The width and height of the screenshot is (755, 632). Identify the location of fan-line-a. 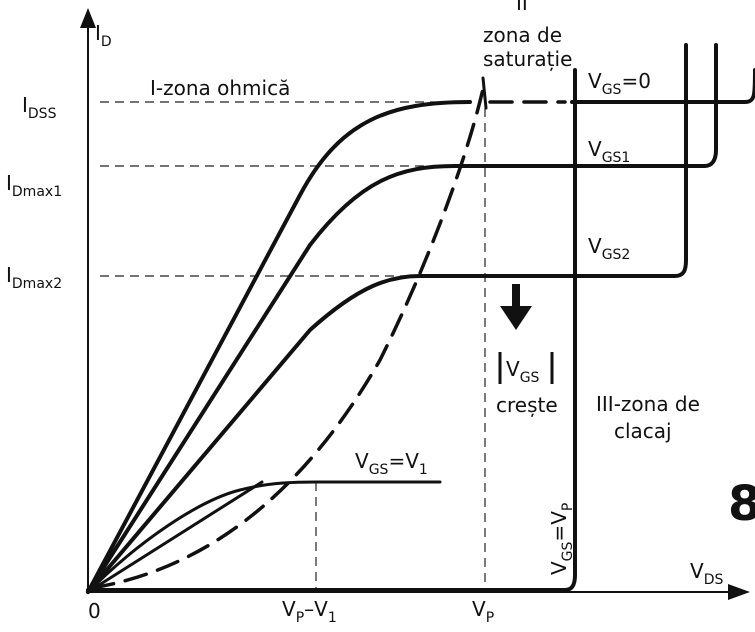
(175, 537).